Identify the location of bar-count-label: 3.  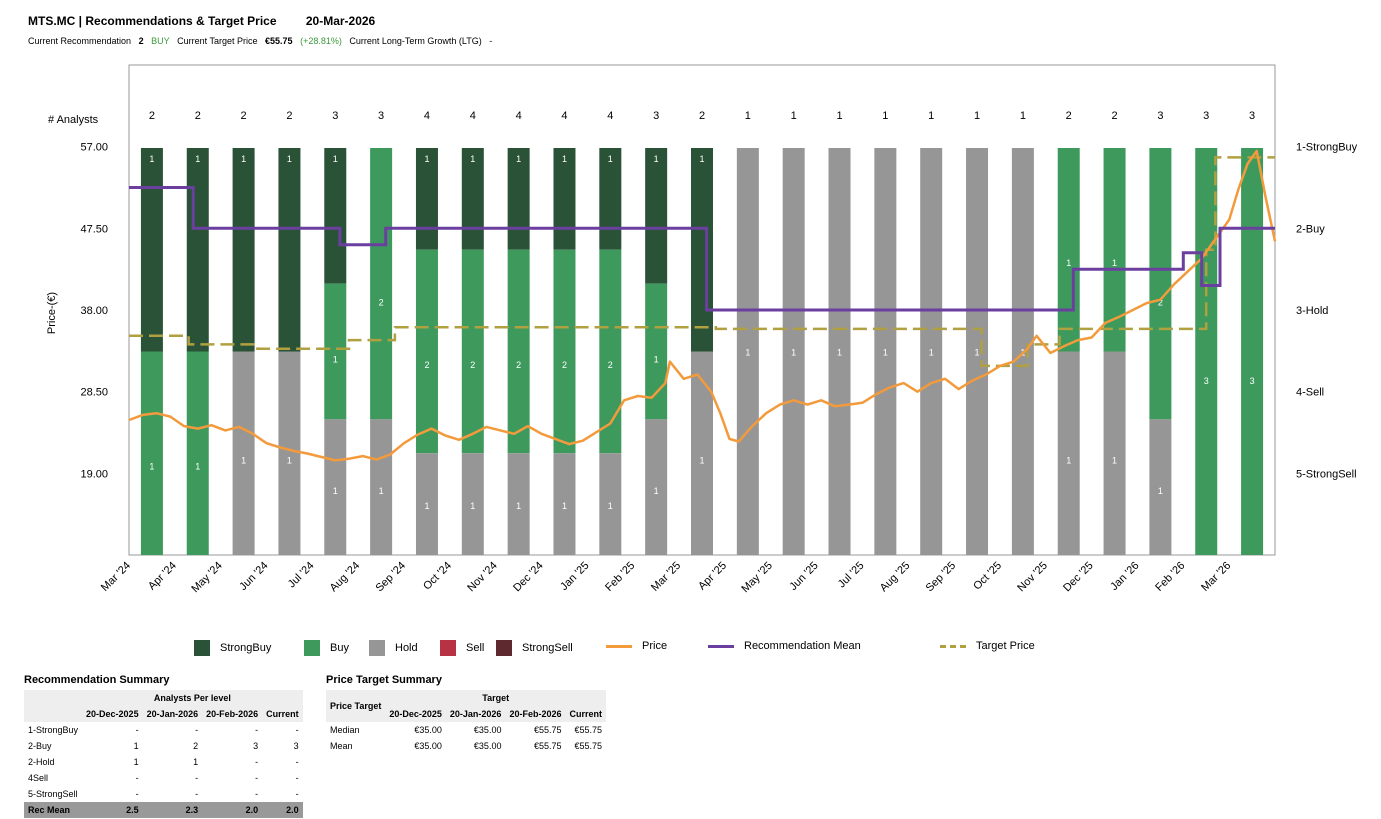
(1252, 381).